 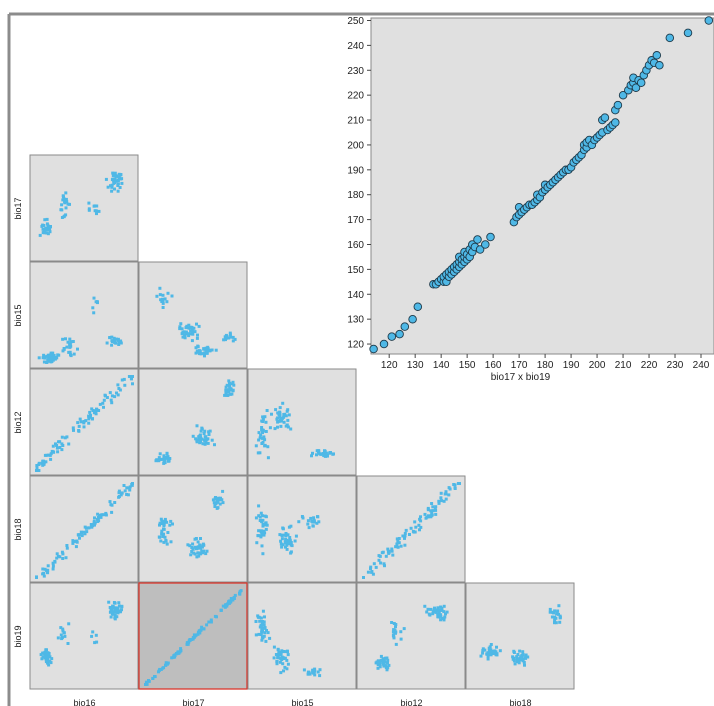 What do you see at coordinates (411, 529) in the screenshot?
I see `matrix-cell-bio18-vs-bio12` at bounding box center [411, 529].